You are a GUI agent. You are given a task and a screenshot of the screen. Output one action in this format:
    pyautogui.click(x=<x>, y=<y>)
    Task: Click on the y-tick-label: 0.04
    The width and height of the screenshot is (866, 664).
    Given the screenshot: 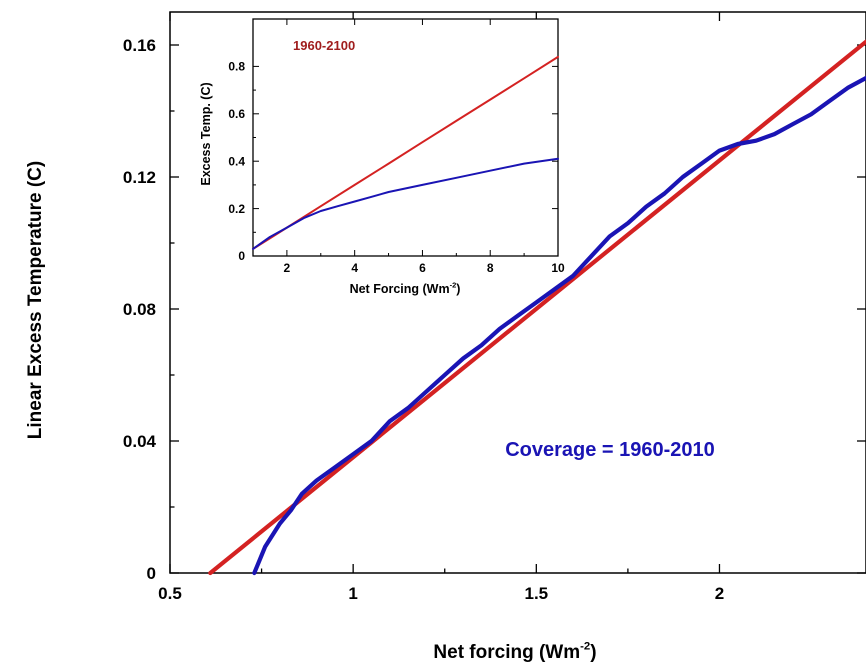 What is the action you would take?
    pyautogui.click(x=140, y=441)
    